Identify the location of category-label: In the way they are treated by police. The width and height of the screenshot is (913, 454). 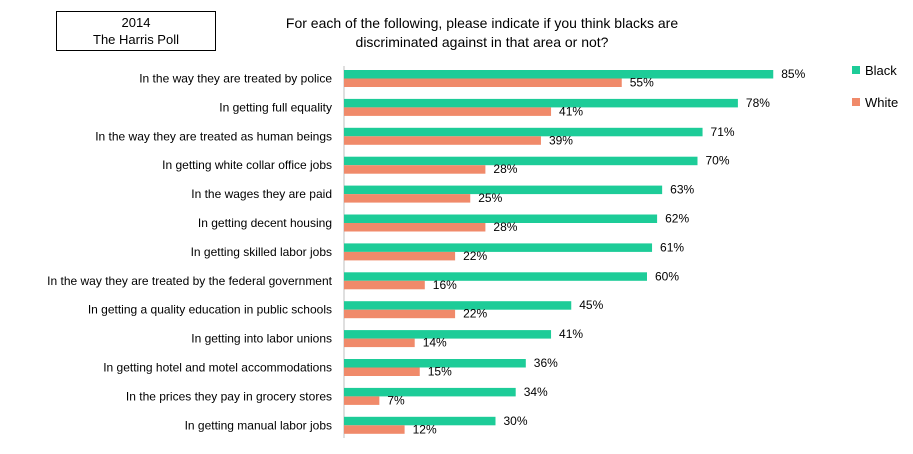
(235, 79).